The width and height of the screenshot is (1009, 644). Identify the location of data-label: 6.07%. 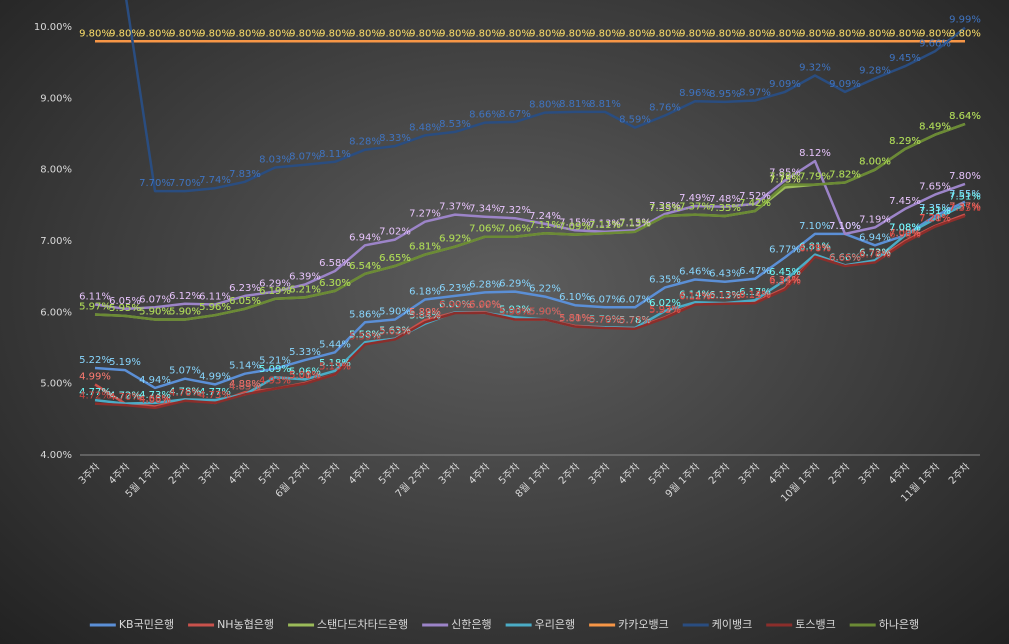
(605, 299).